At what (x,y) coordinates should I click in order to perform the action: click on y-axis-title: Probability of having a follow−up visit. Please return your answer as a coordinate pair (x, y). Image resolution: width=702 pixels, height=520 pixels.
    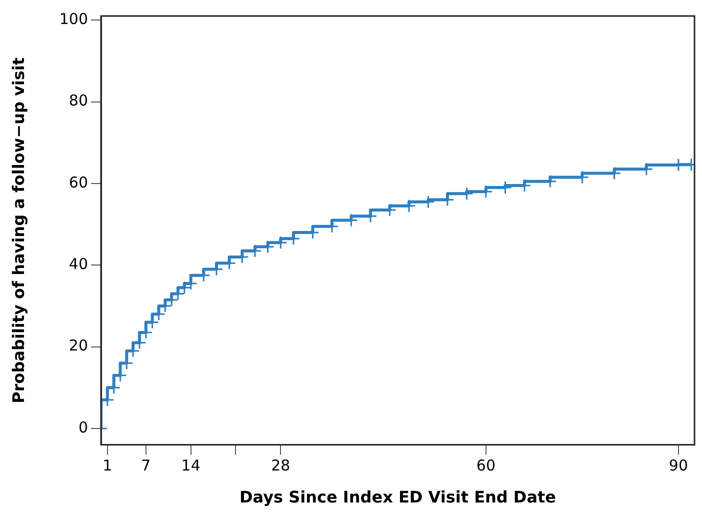
    Looking at the image, I should click on (18, 230).